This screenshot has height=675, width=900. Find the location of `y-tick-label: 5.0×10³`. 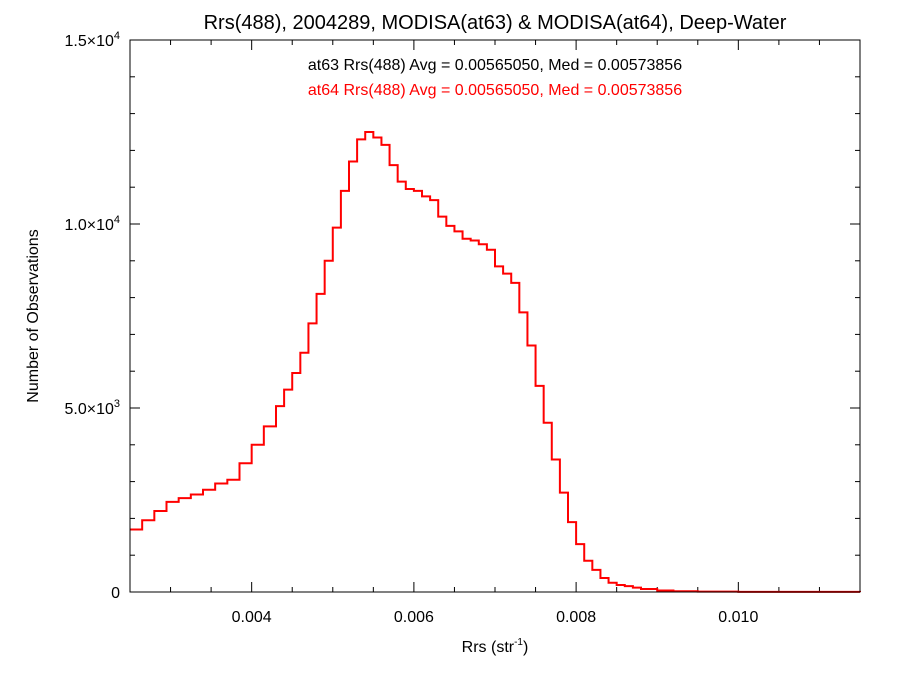

y-tick-label: 5.0×10³ is located at coordinates (92, 408).